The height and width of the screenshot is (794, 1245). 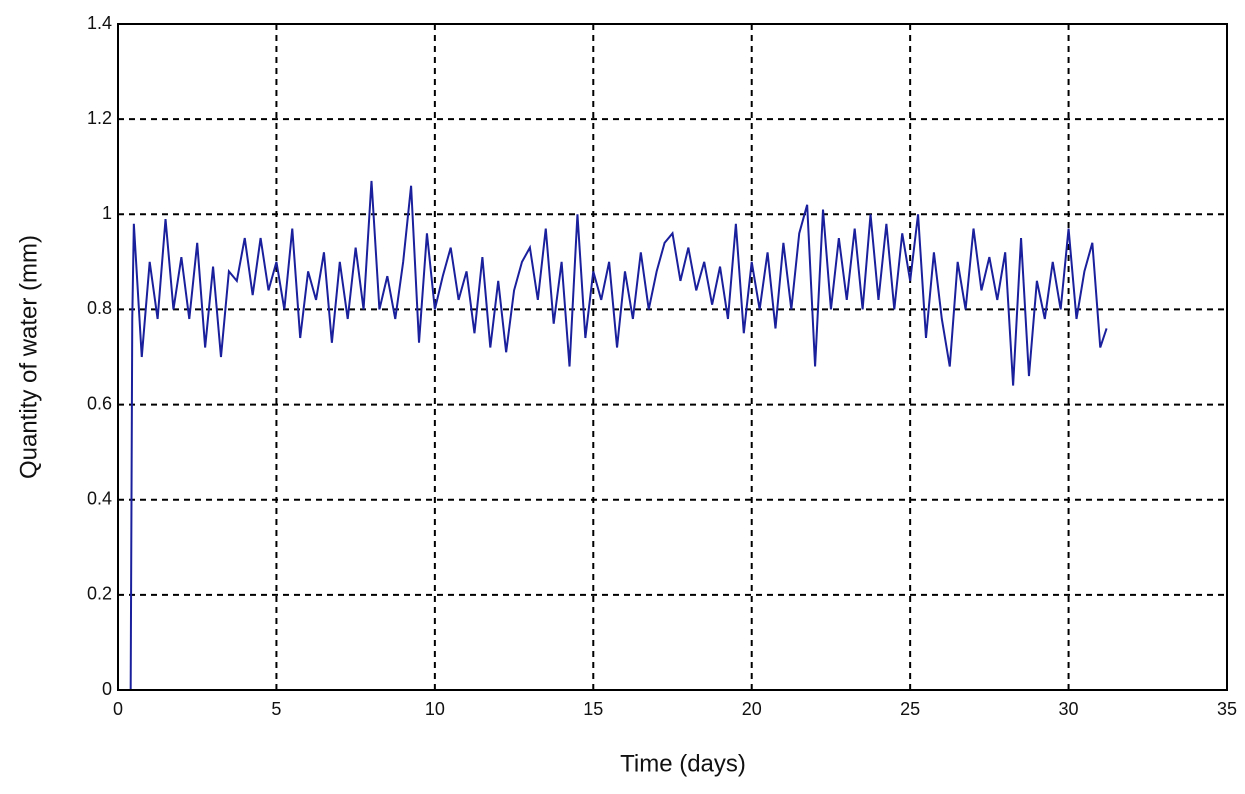 What do you see at coordinates (118, 709) in the screenshot?
I see `x-tick-label: 0` at bounding box center [118, 709].